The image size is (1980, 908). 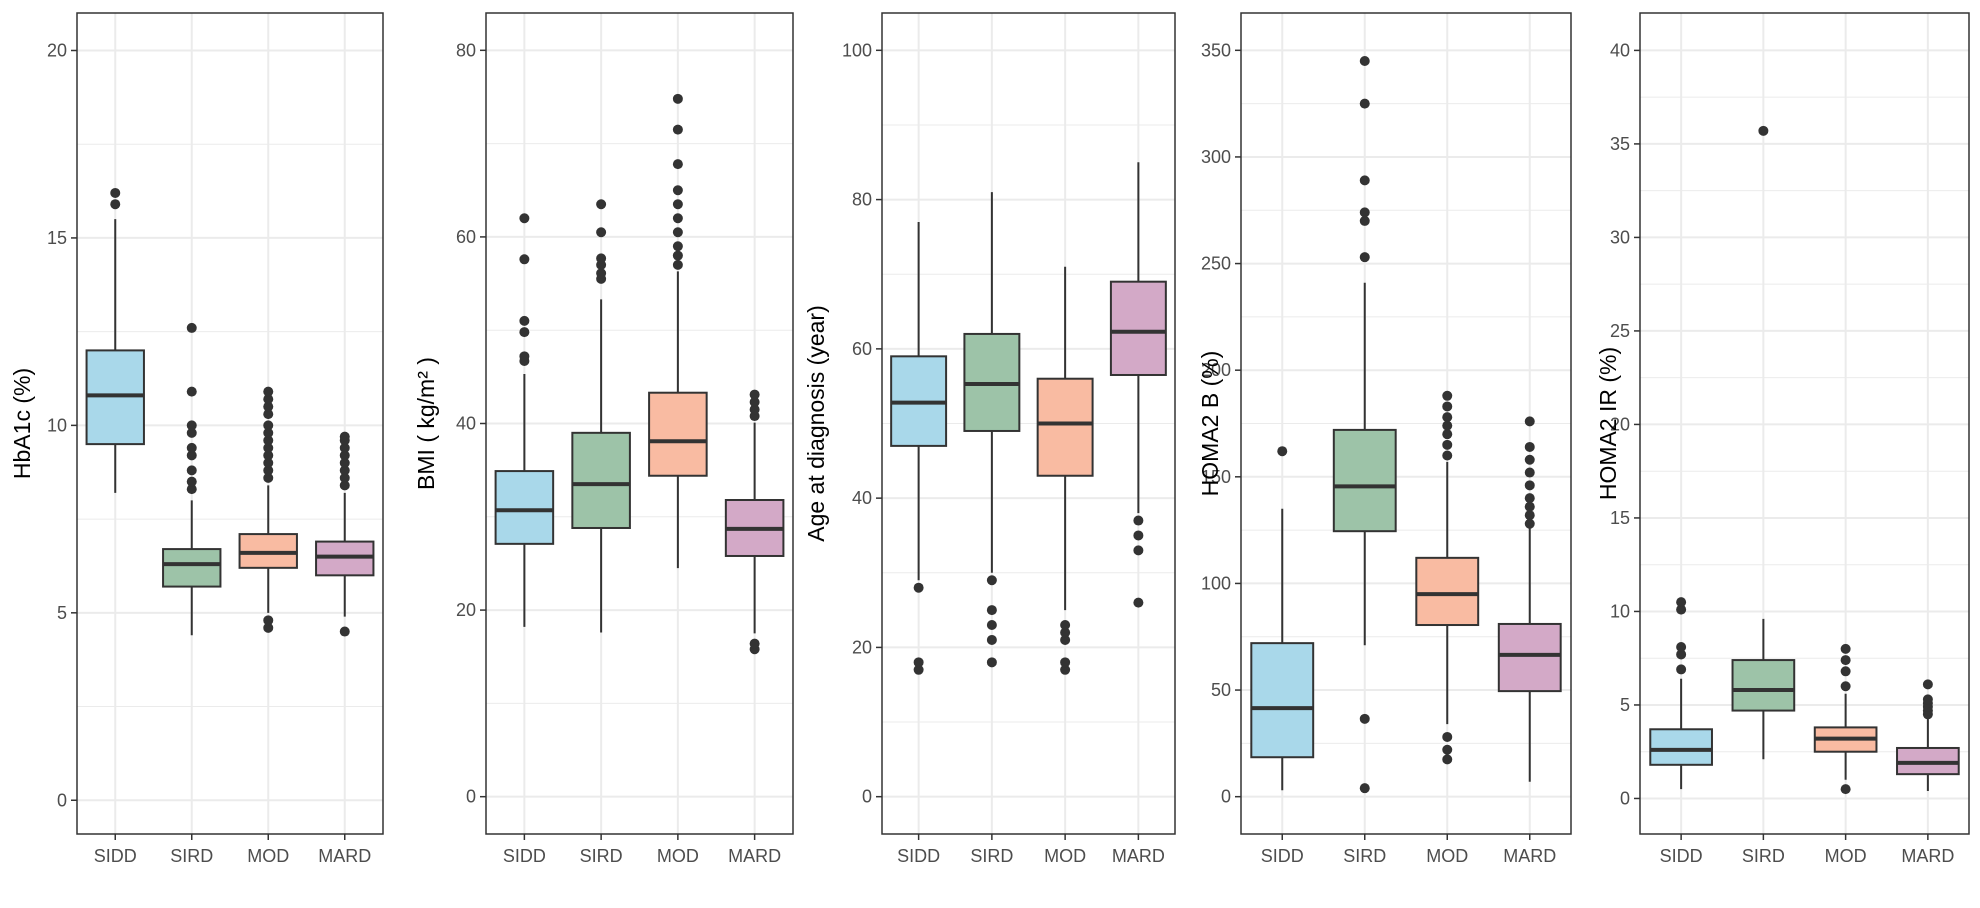 What do you see at coordinates (1620, 518) in the screenshot?
I see `y-tick-label: 15` at bounding box center [1620, 518].